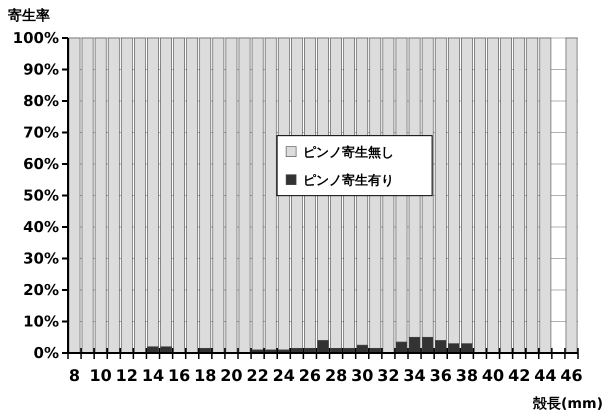 The image size is (611, 416). Describe the element at coordinates (493, 375) in the screenshot. I see `x-tick-label: 40` at that location.